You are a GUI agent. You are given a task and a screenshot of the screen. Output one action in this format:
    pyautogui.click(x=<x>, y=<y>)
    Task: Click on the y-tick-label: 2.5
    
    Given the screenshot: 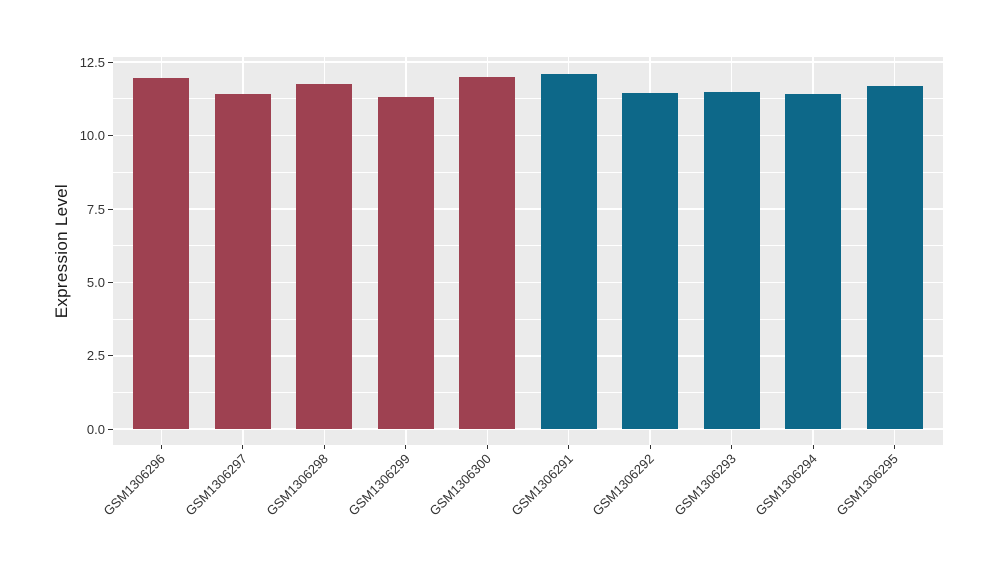 What is the action you would take?
    pyautogui.click(x=95, y=356)
    